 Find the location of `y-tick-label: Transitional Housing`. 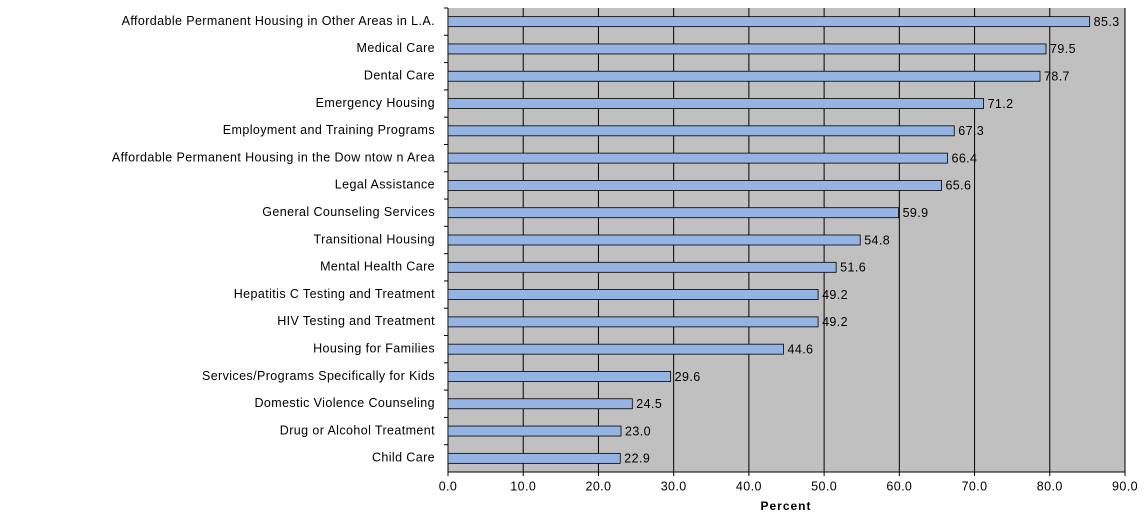

y-tick-label: Transitional Housing is located at coordinates (374, 239).